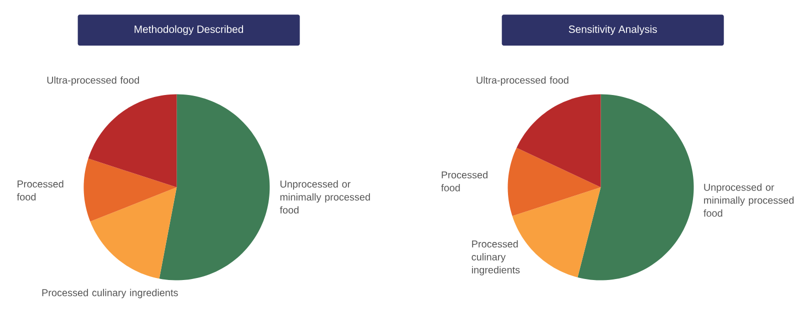  I want to click on chart-title: Methodology Described, so click(189, 30).